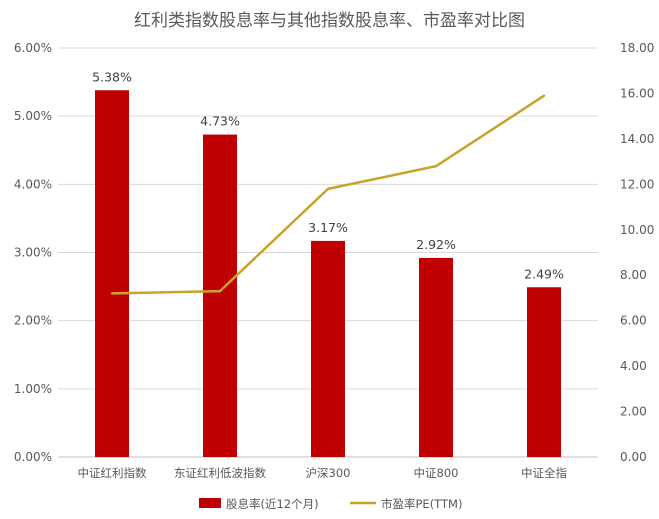 The width and height of the screenshot is (659, 519). Describe the element at coordinates (544, 473) in the screenshot. I see `category-label: 中证全指` at that location.